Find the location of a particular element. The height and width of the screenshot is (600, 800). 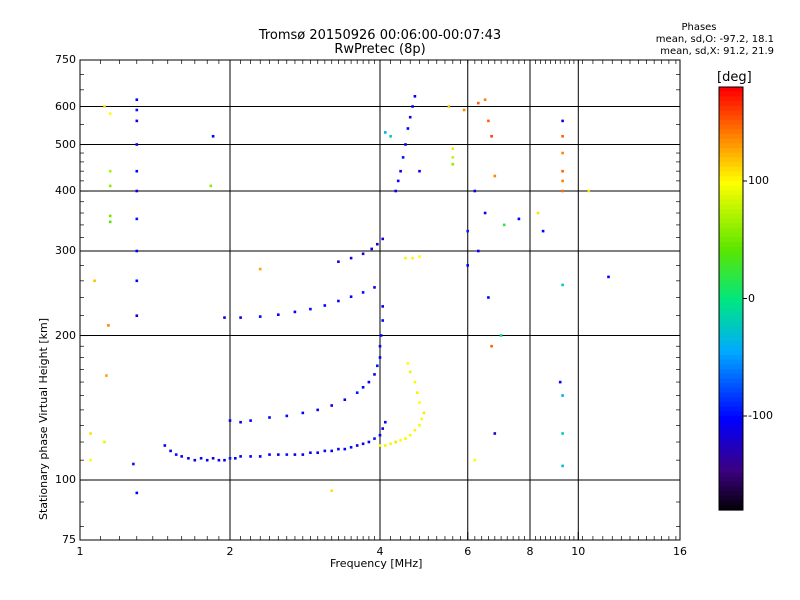

y-tick-label: 200 is located at coordinates (65, 335).